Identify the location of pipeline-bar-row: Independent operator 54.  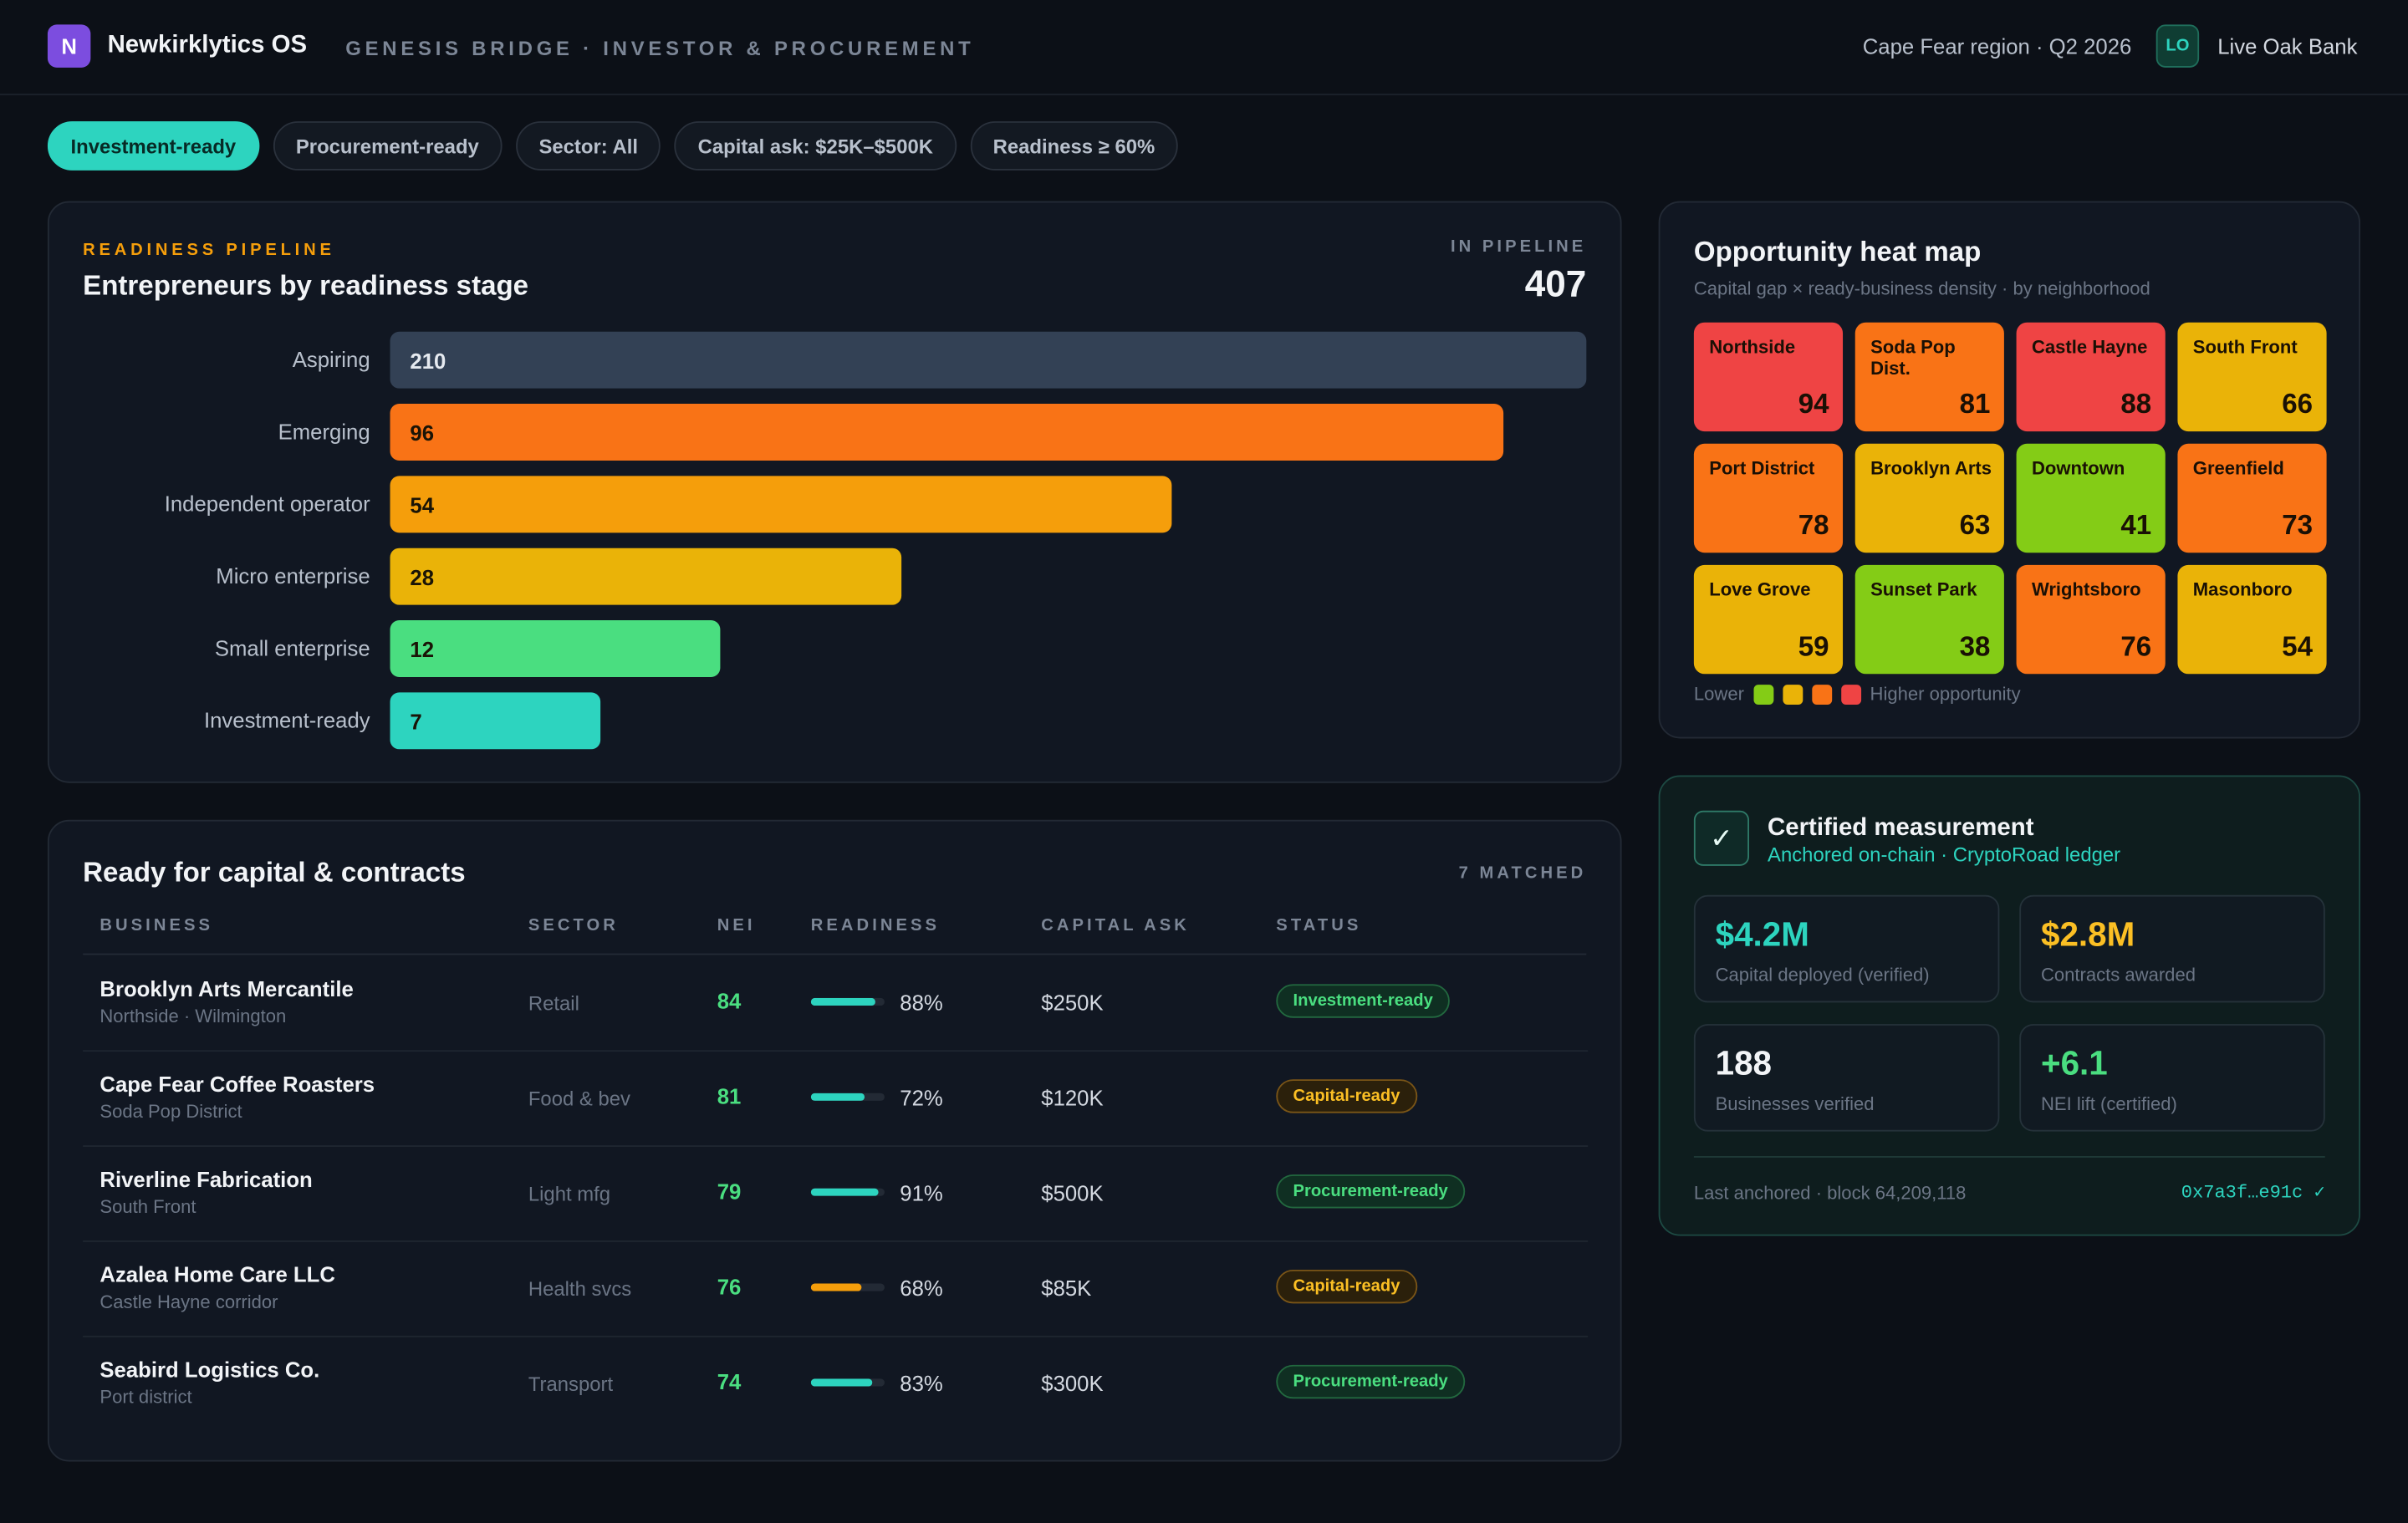
(836, 505).